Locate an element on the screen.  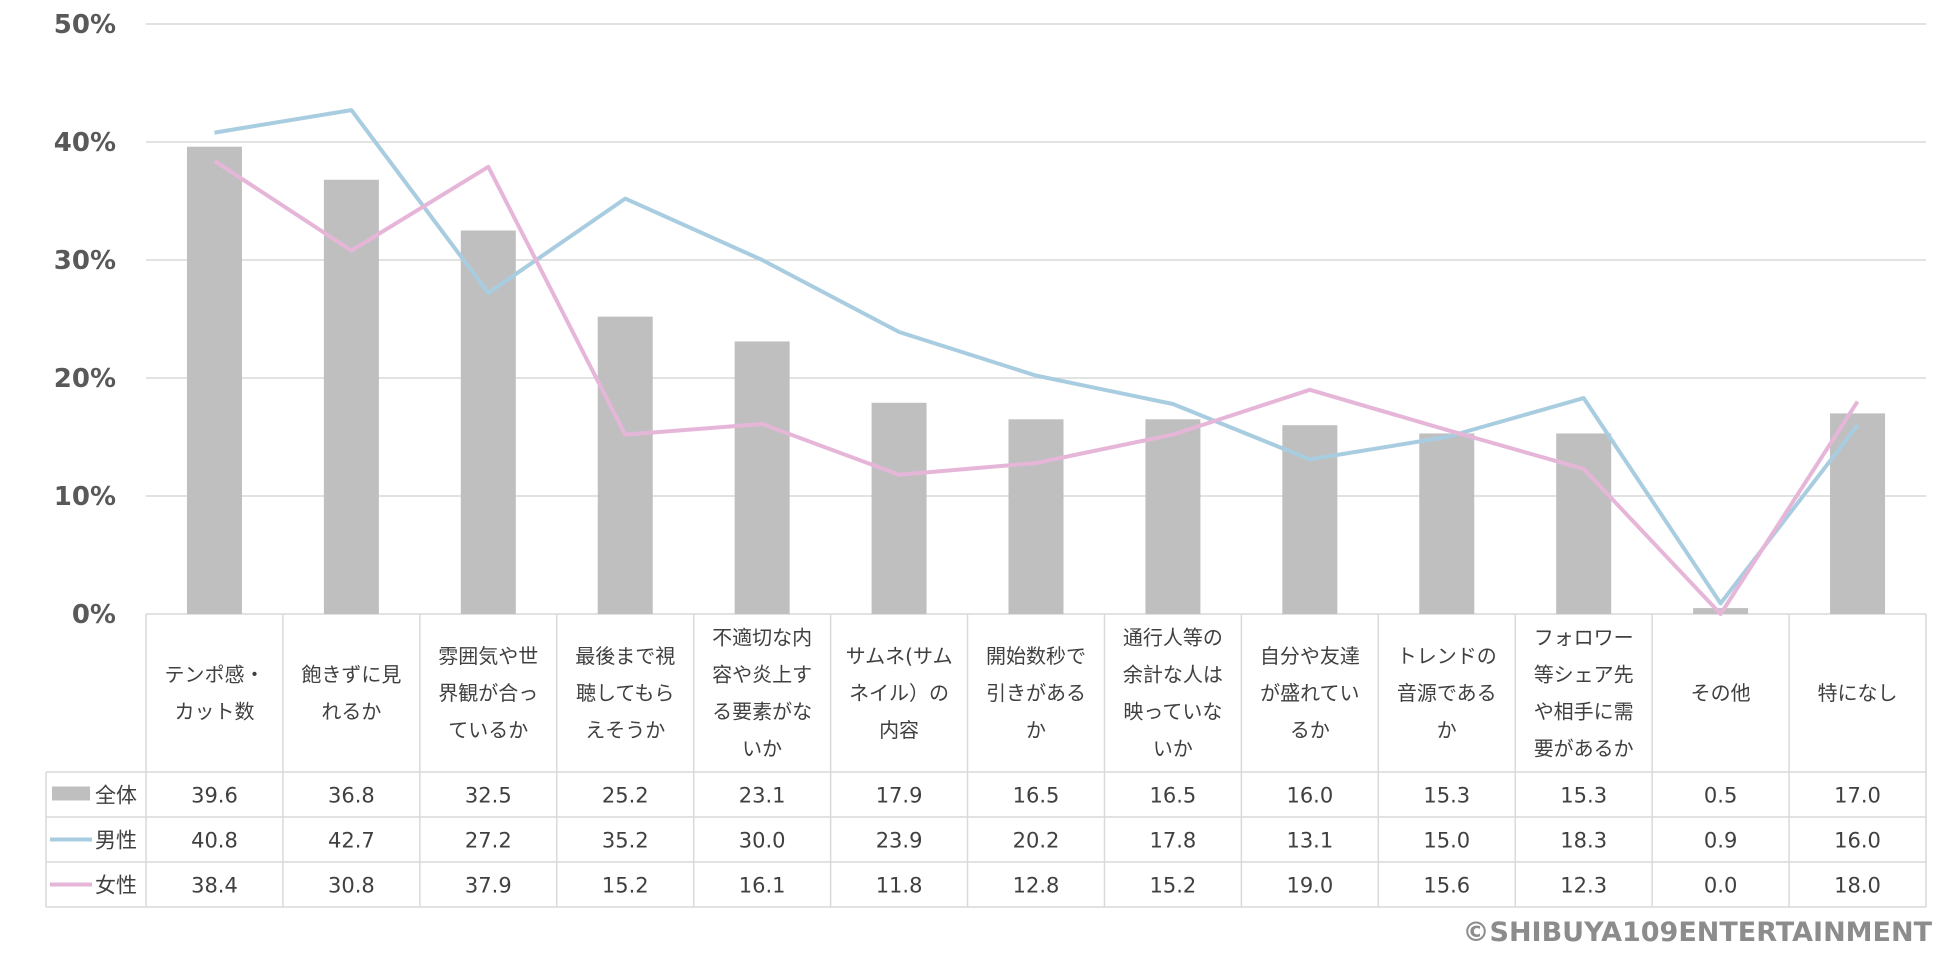
data-label: 17.0 is located at coordinates (1857, 796).